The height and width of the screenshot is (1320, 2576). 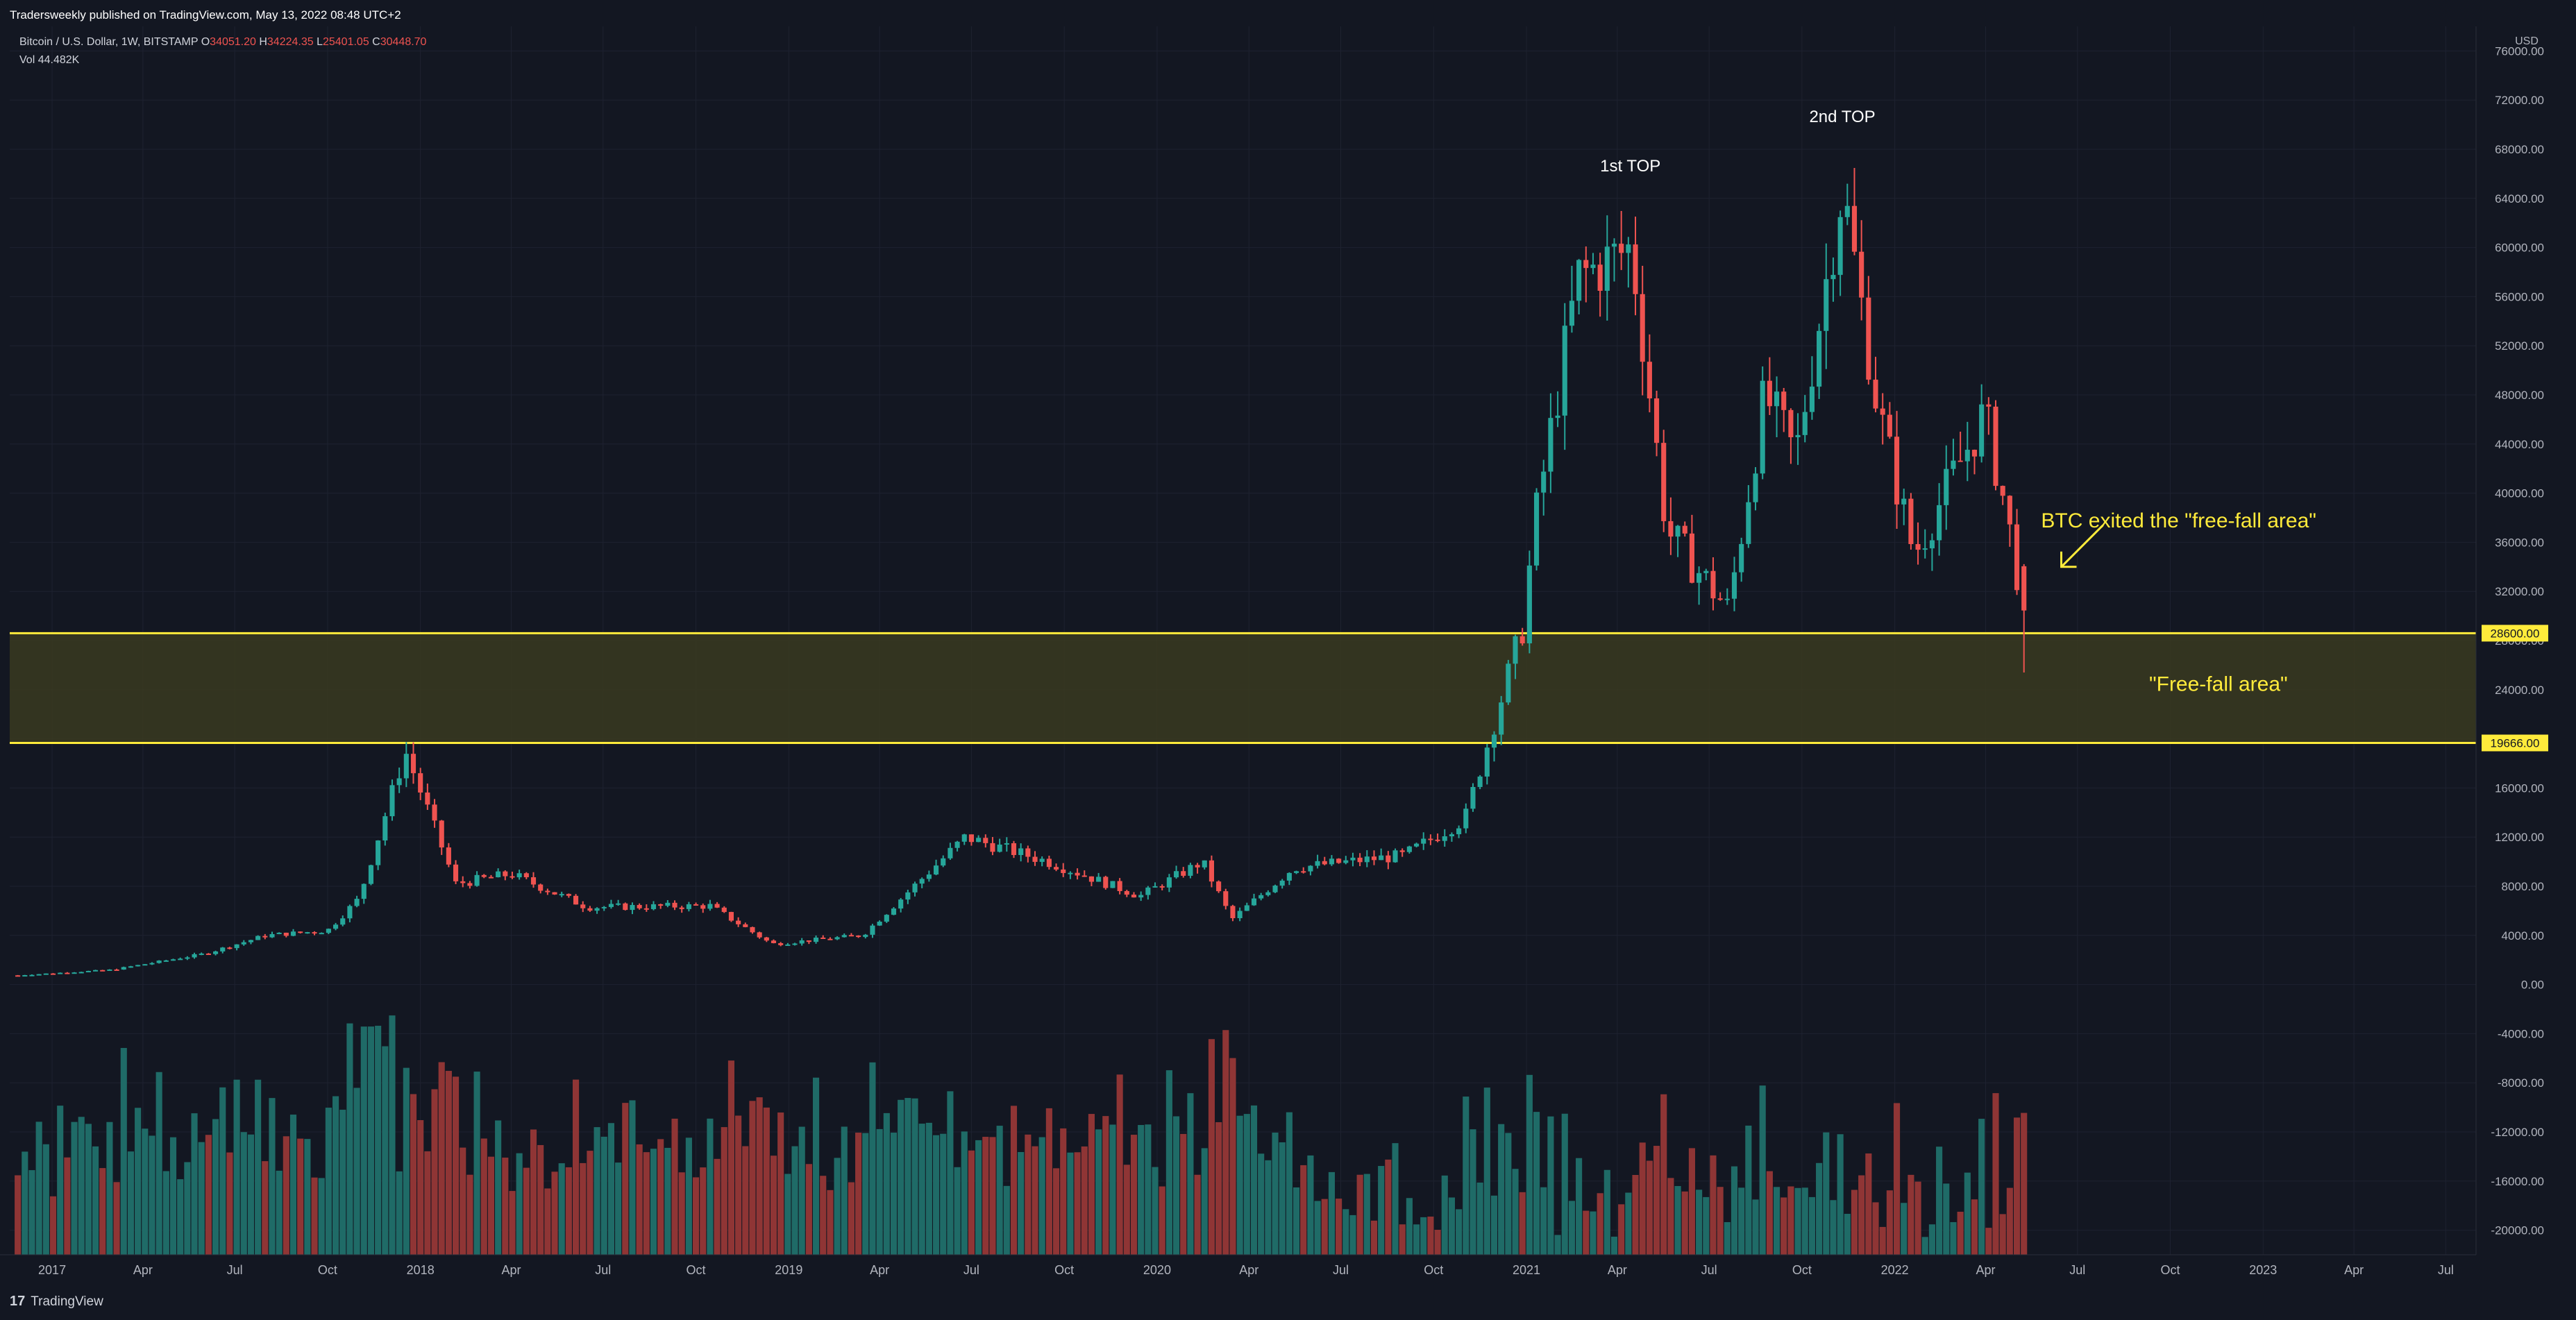 I want to click on ohlc-label-L: L, so click(x=318, y=42).